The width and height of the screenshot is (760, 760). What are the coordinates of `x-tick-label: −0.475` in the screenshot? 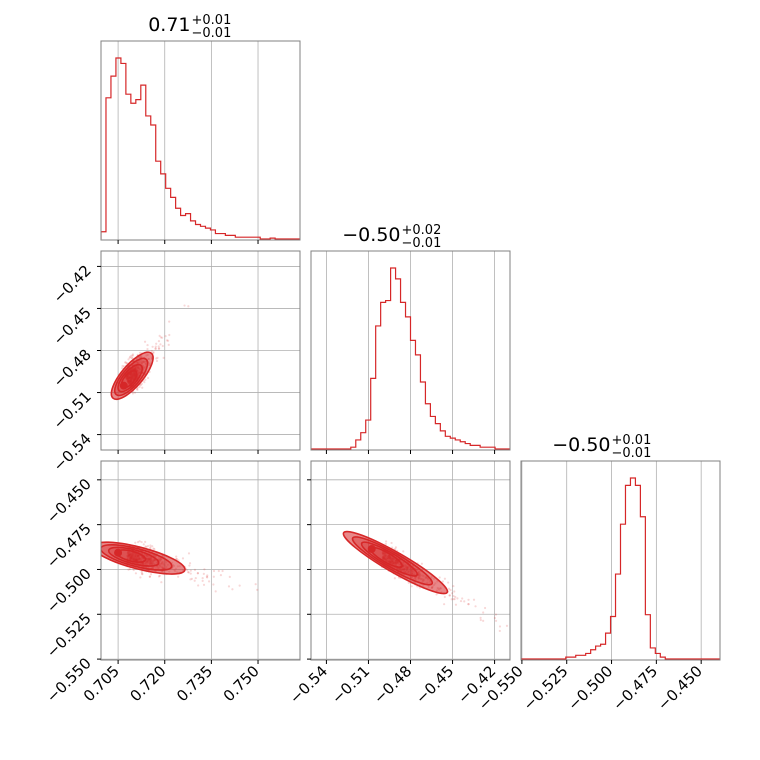 It's located at (635, 688).